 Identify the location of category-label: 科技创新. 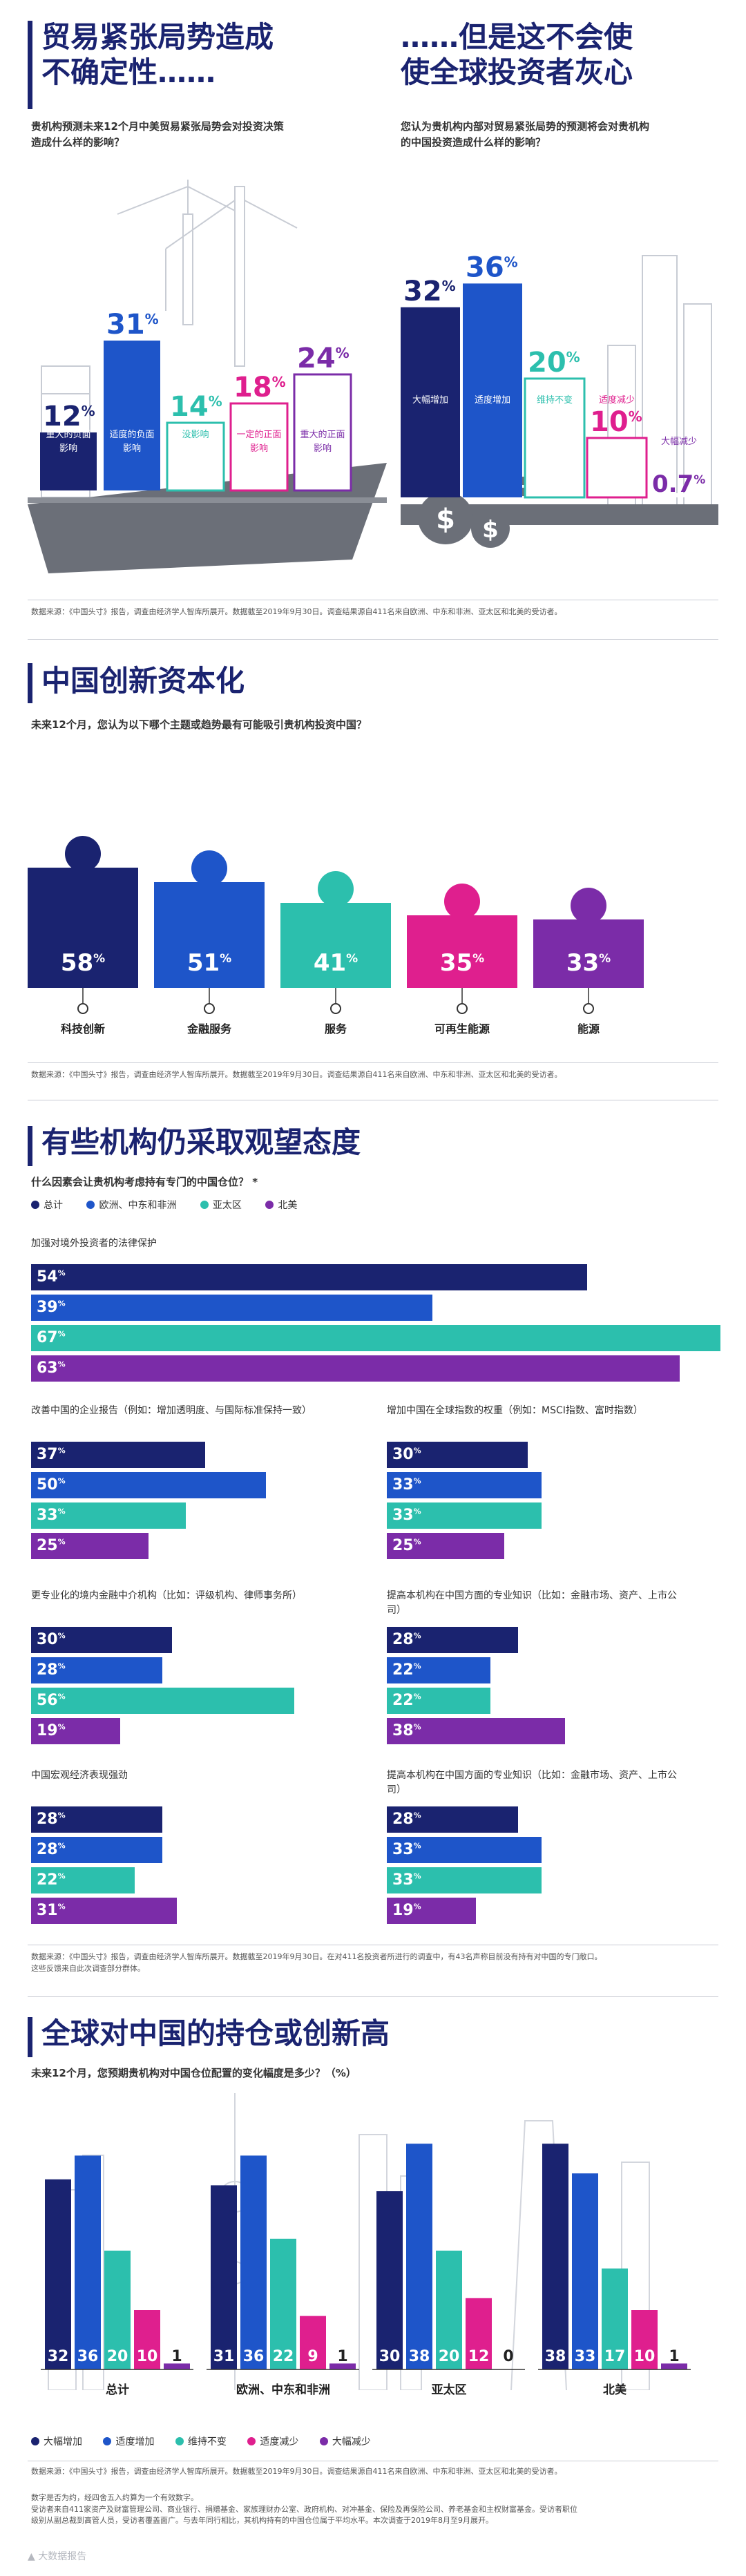
(83, 1029).